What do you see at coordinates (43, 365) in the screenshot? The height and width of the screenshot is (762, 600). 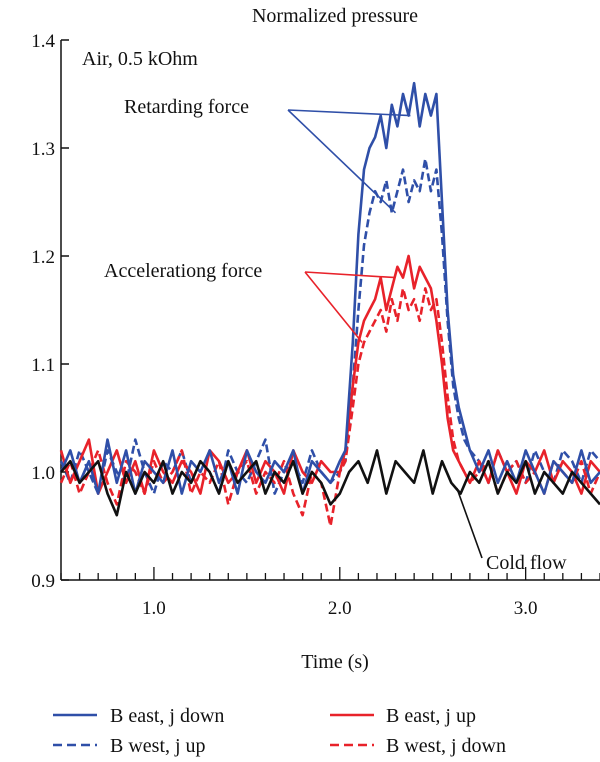 I see `y-tick-label: 1.1` at bounding box center [43, 365].